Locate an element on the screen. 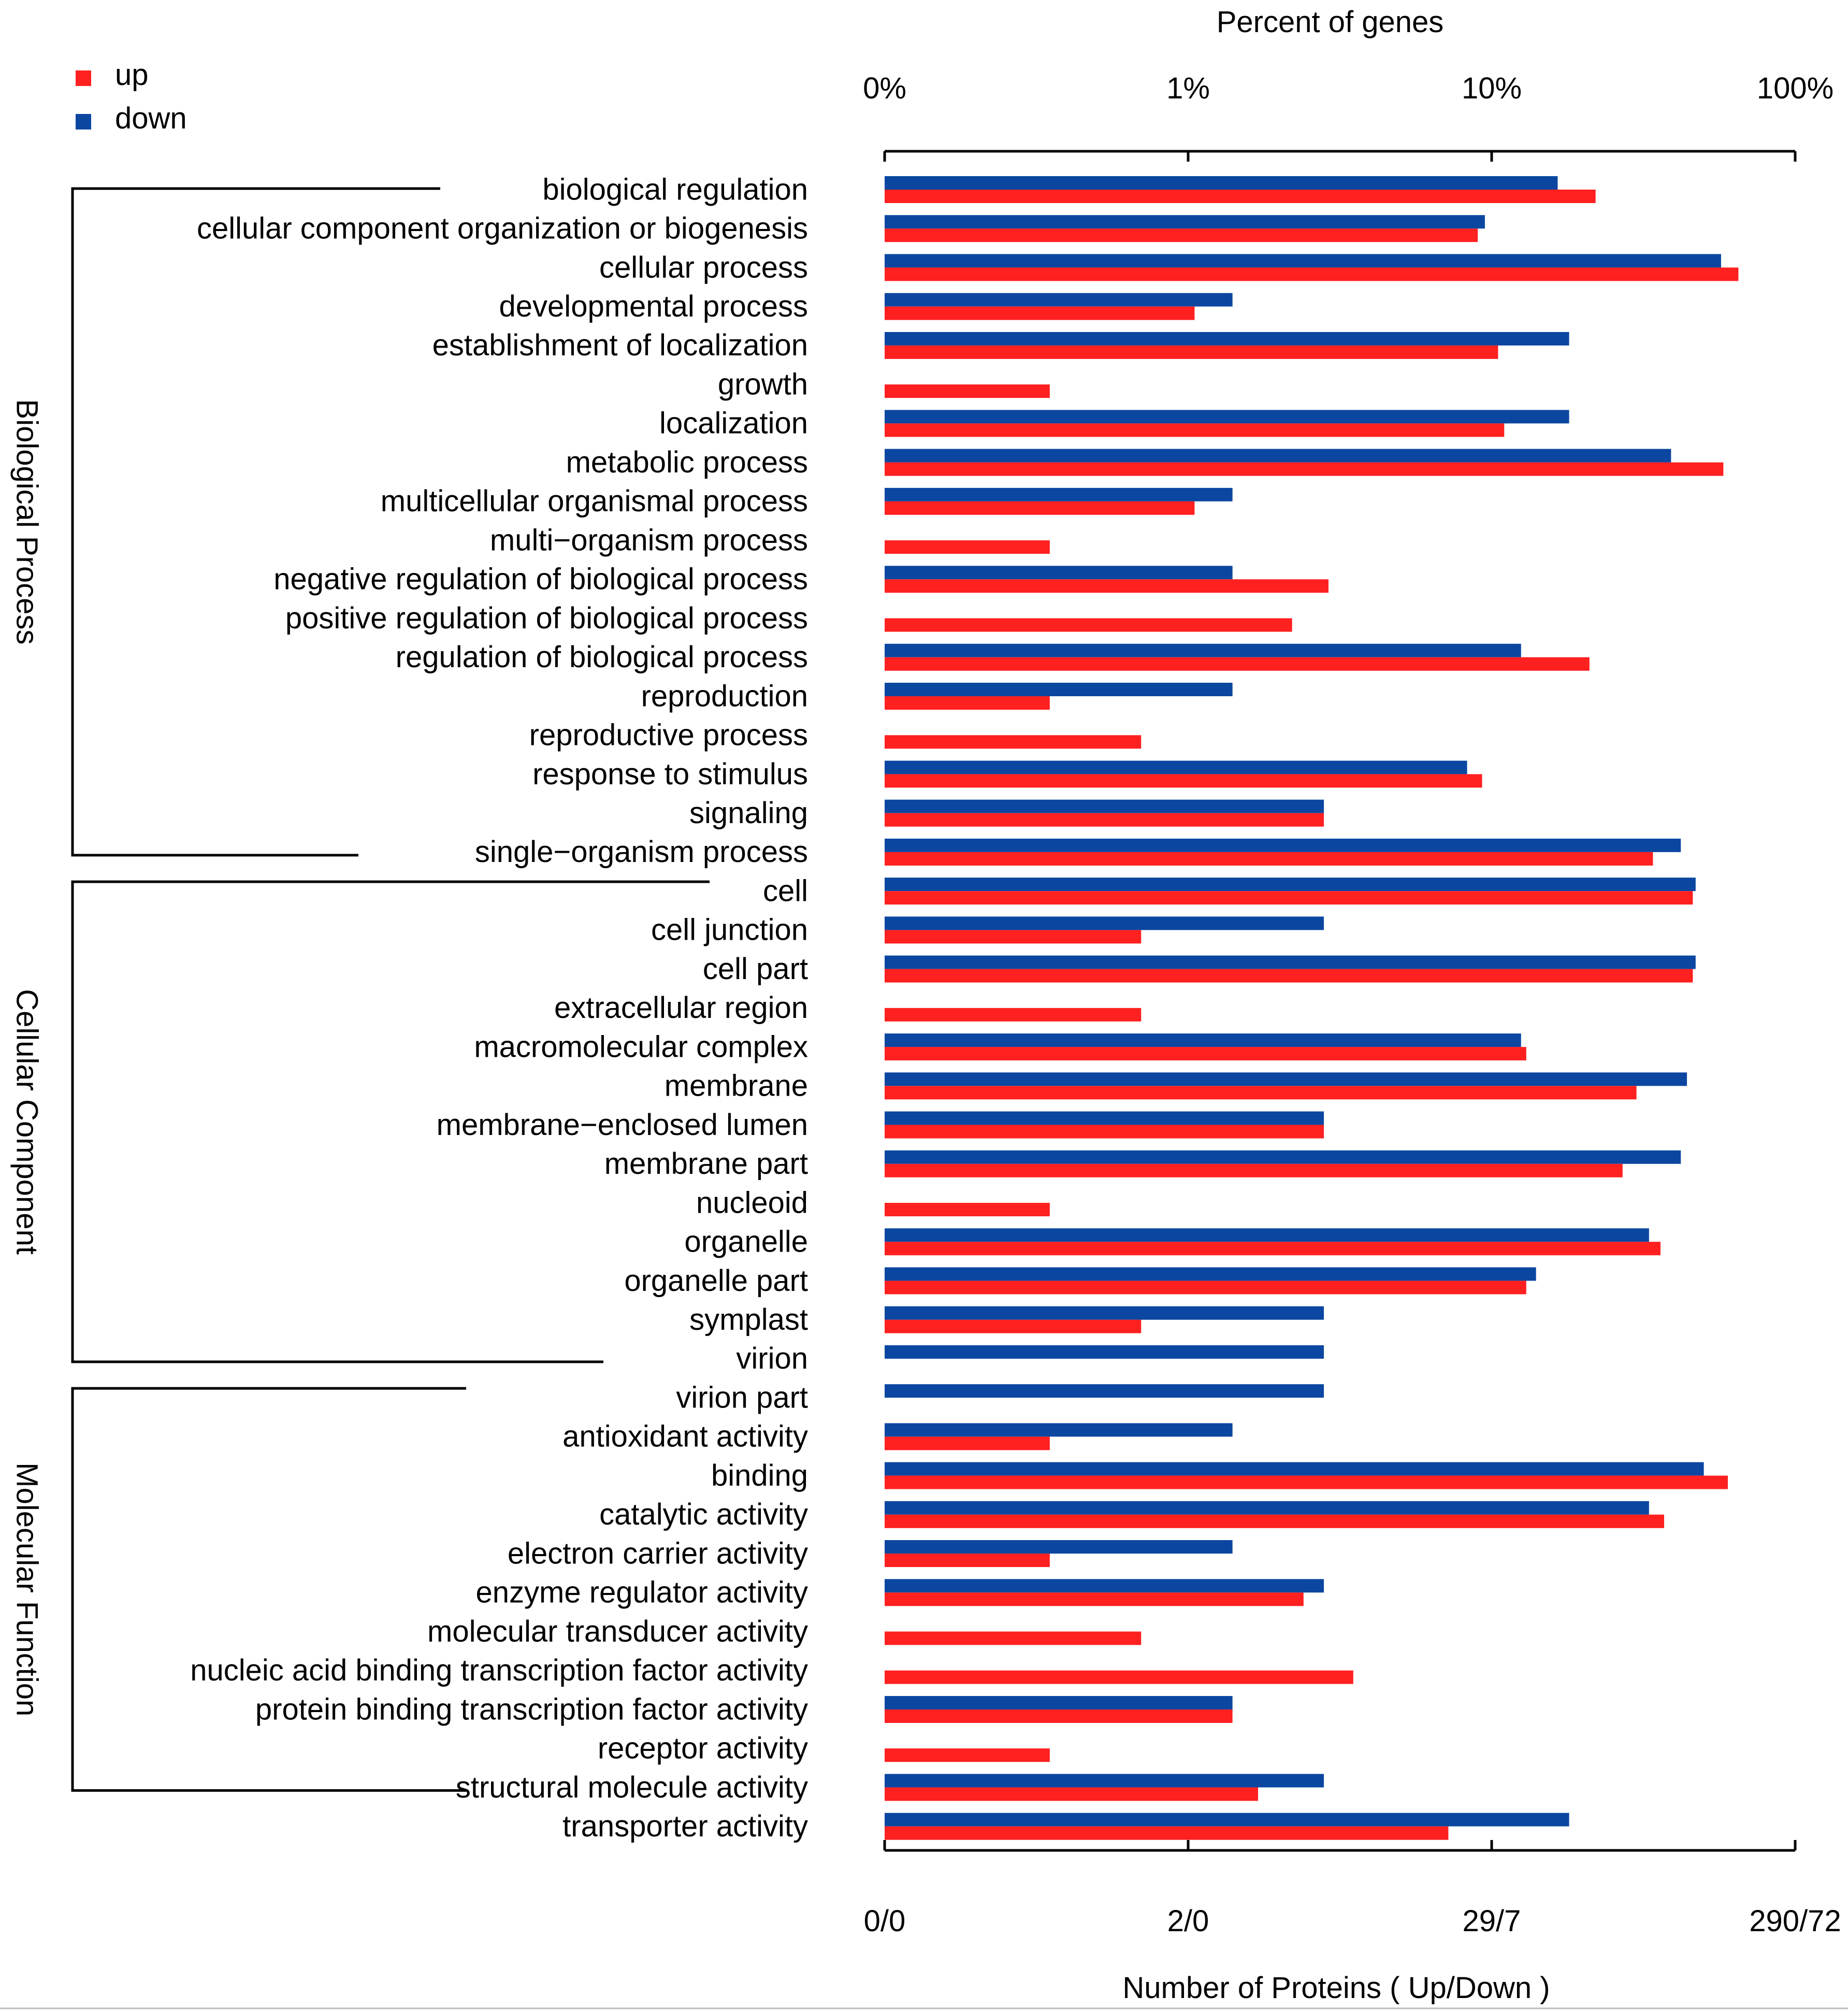 The height and width of the screenshot is (2012, 1848). top-tick-label: 10% is located at coordinates (1492, 88).